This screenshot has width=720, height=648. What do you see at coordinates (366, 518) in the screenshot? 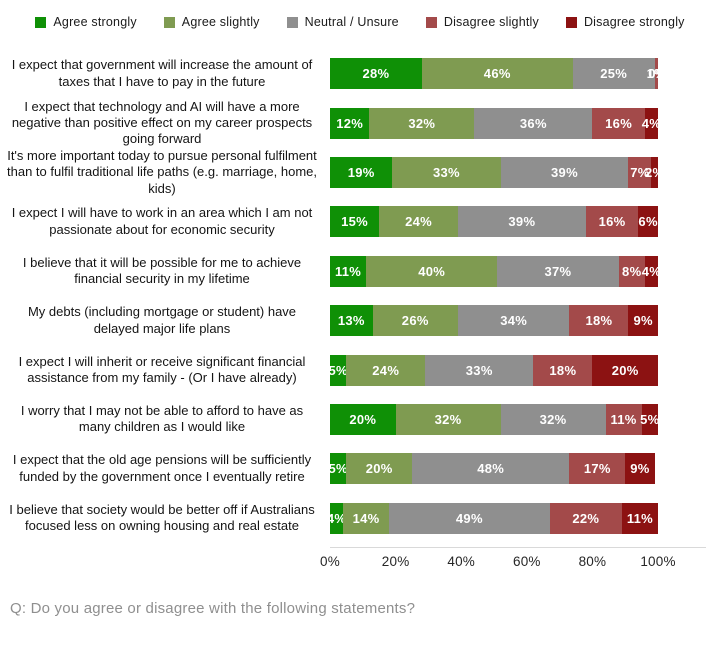
I see `bar-segment-label: 14%` at bounding box center [366, 518].